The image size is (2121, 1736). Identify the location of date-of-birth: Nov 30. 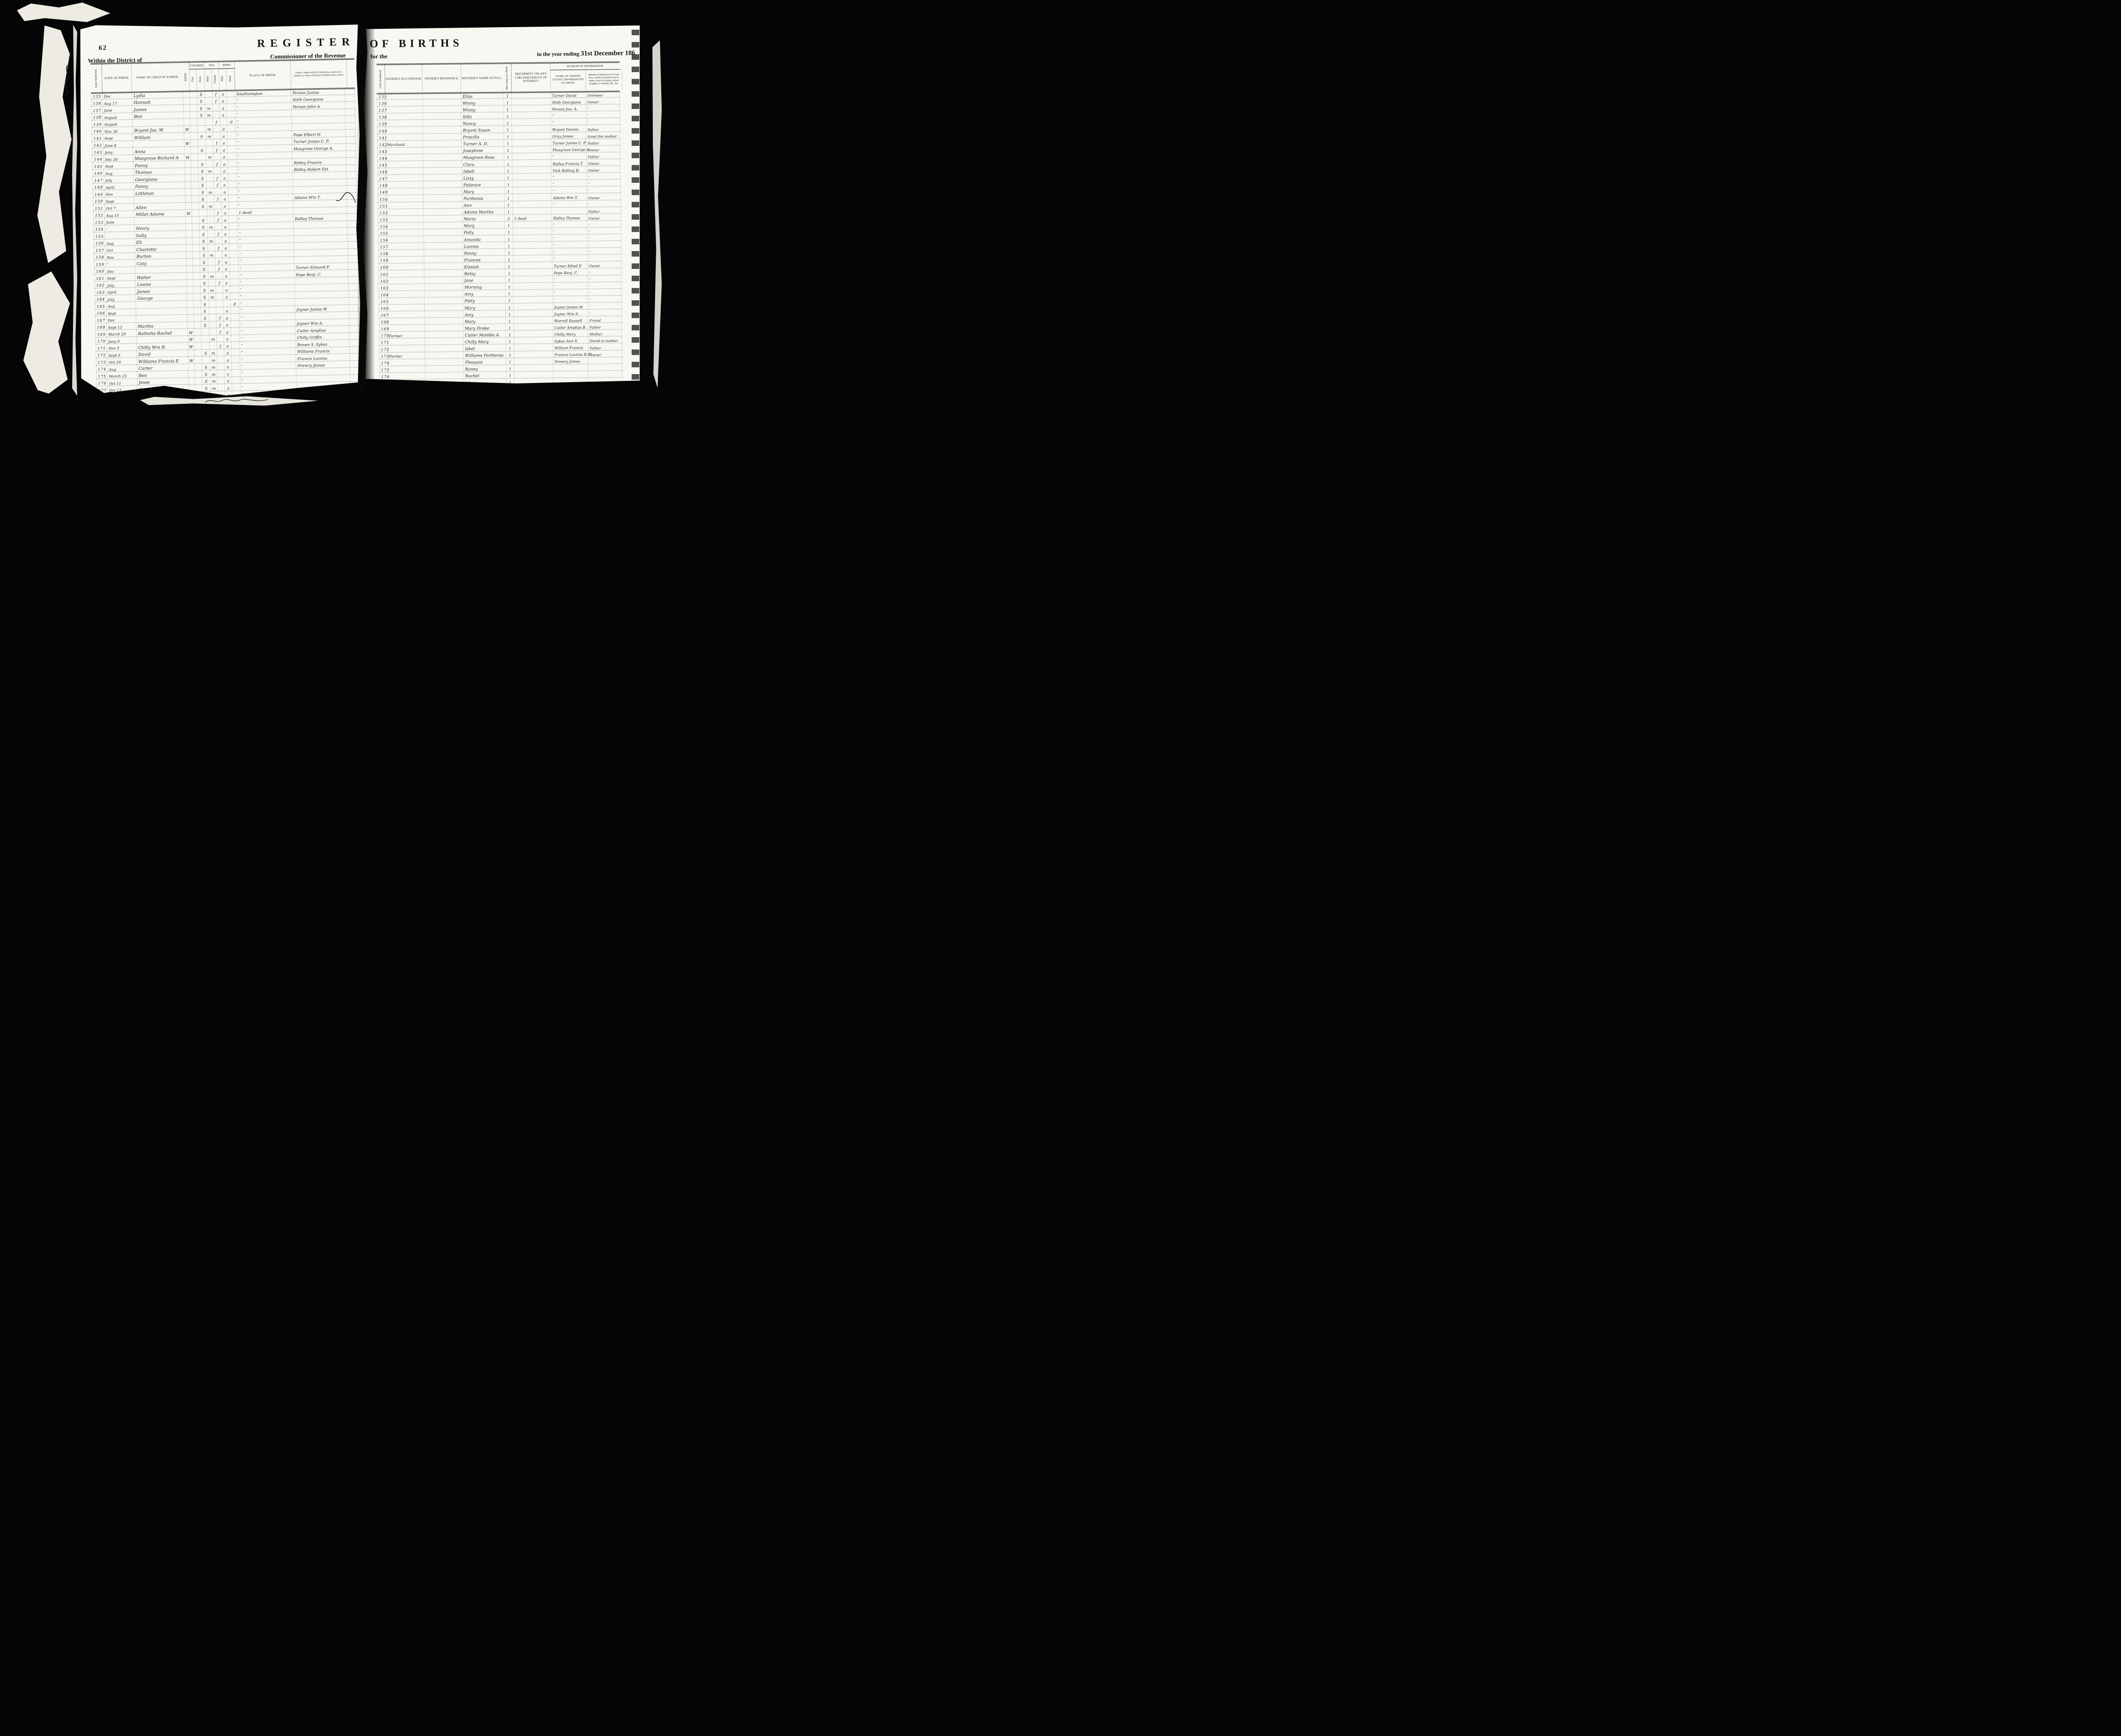
(118, 130).